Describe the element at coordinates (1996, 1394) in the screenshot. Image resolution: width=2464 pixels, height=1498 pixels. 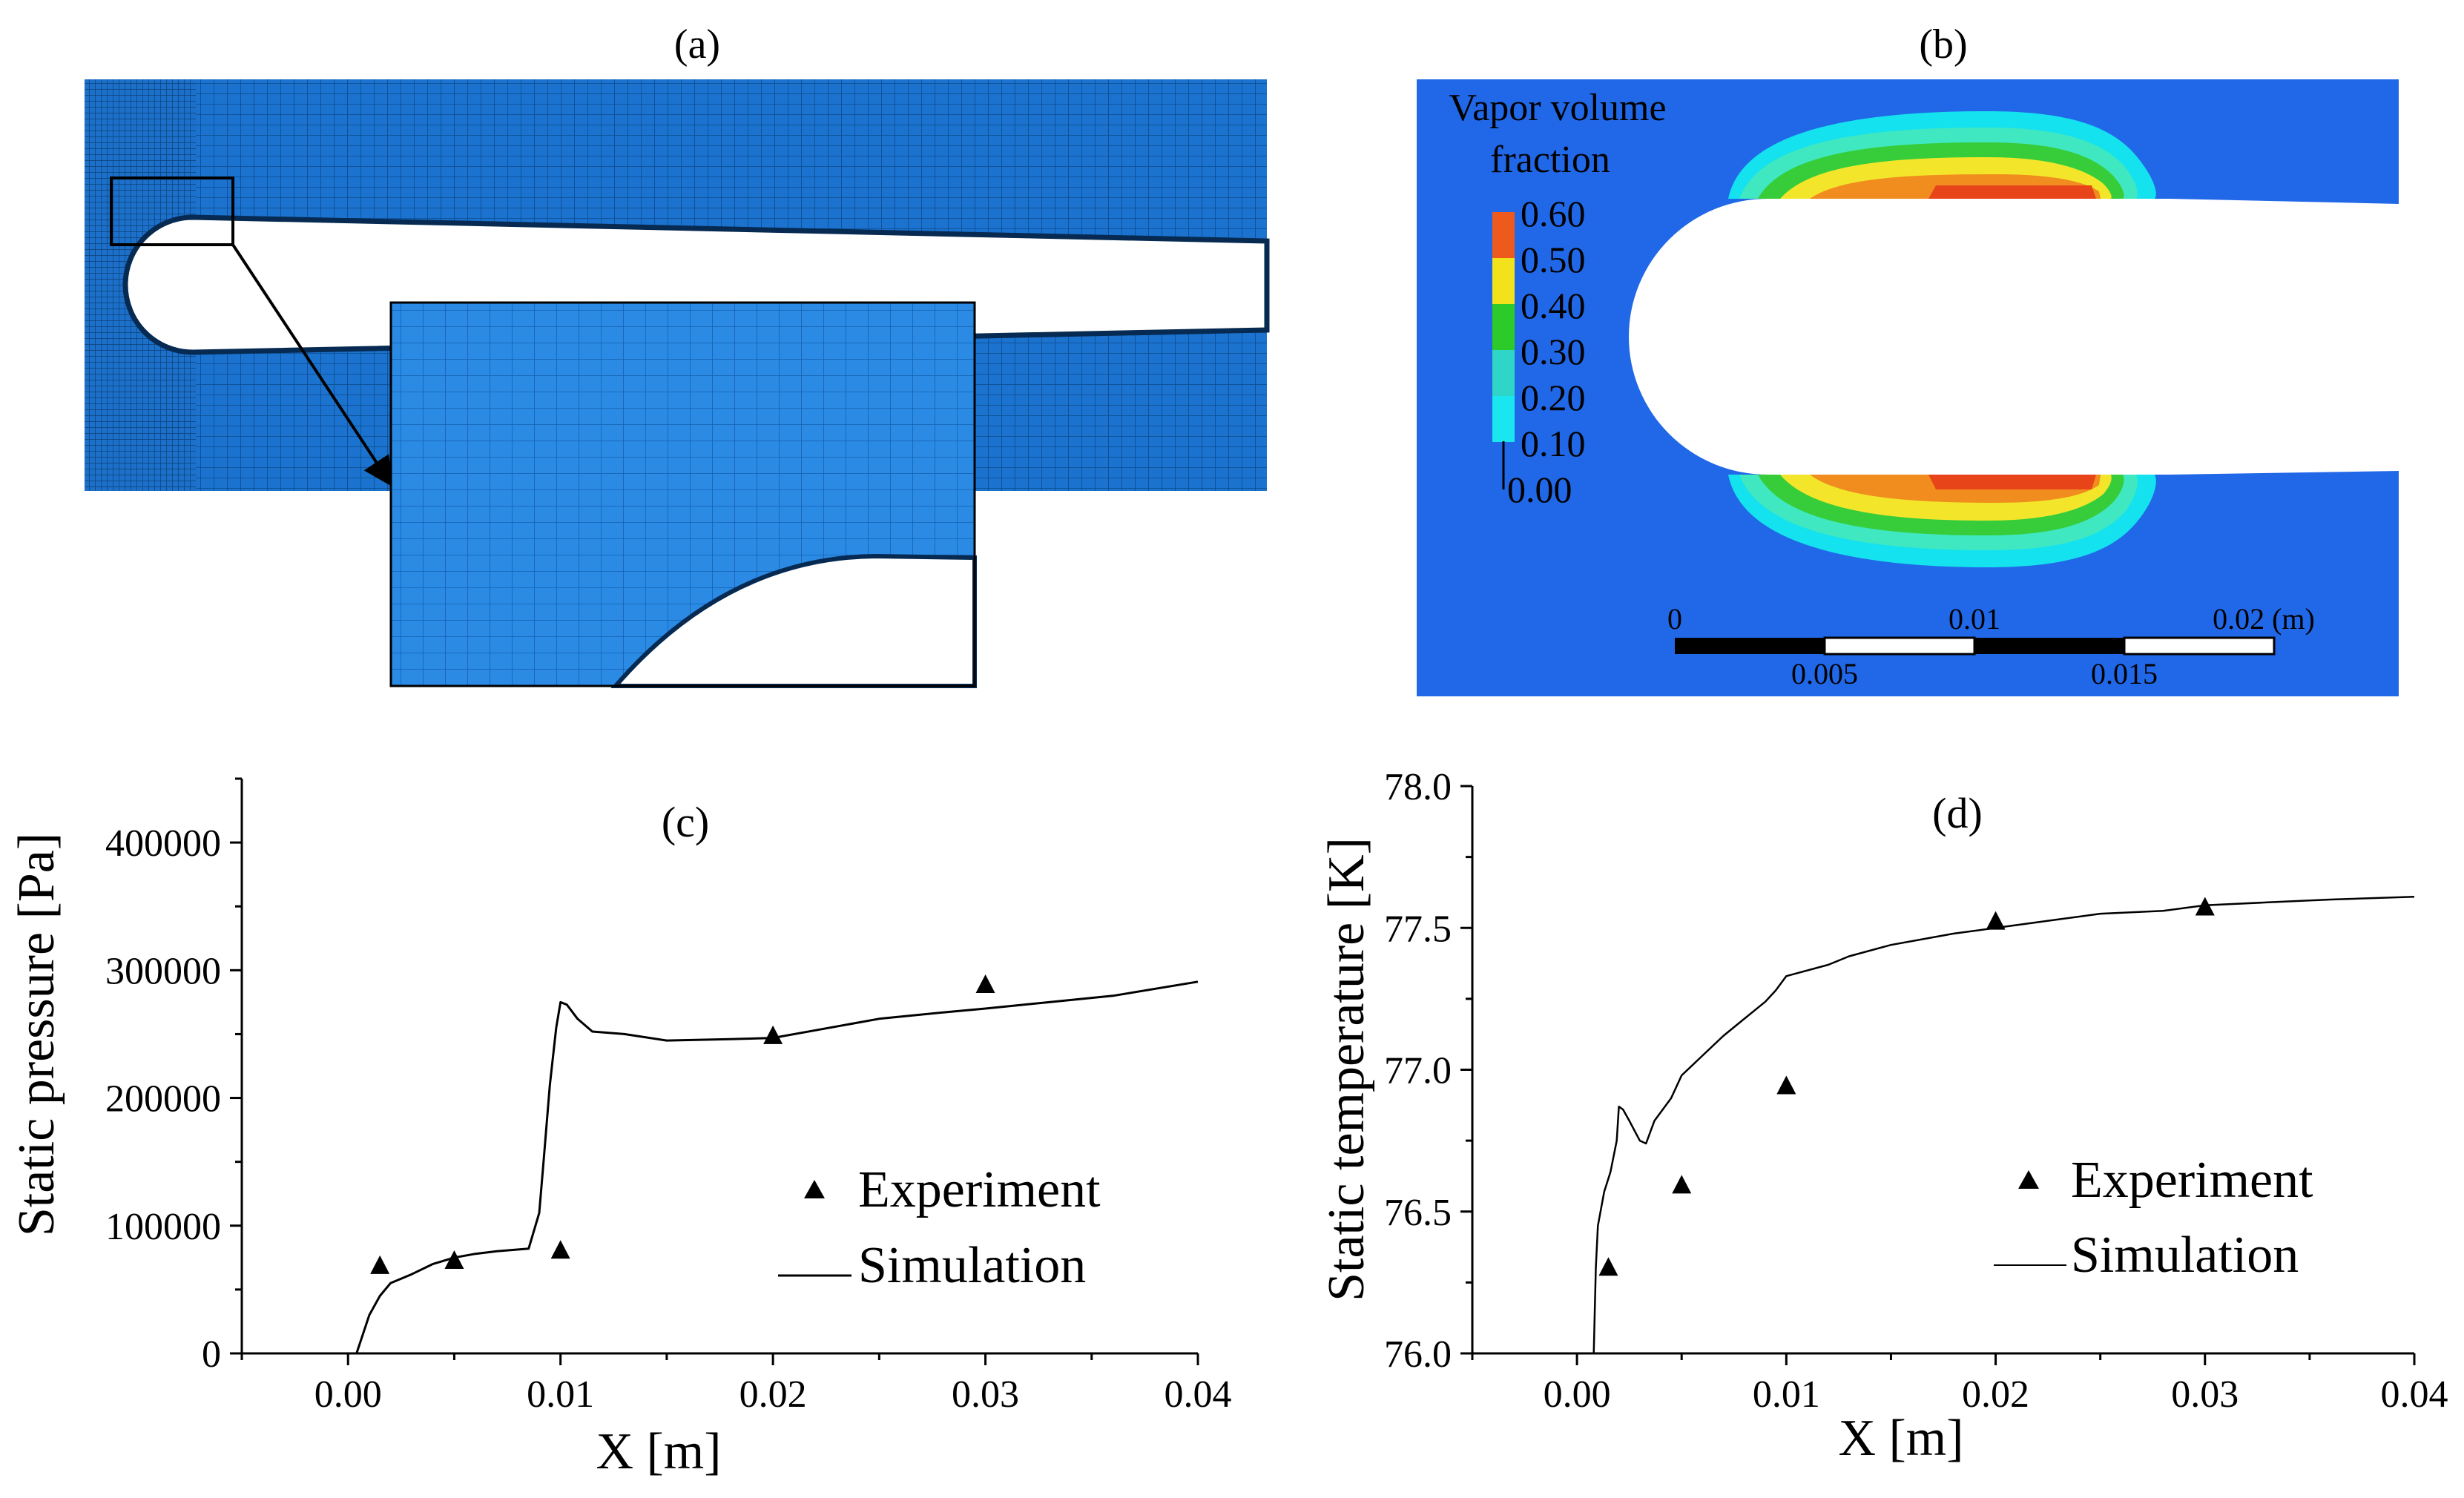
I see `chart-d-xtick-label: 0.02` at that location.